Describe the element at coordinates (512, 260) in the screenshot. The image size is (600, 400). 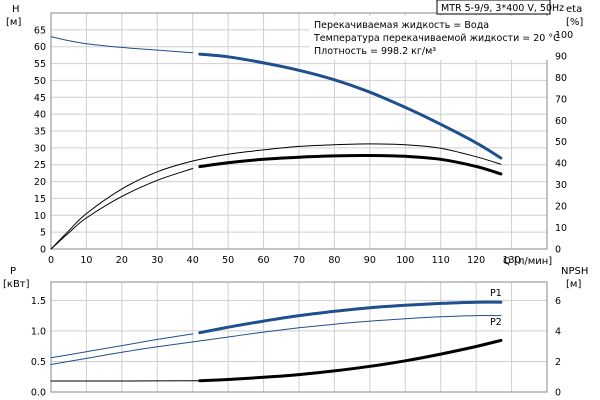
I see `x-tick-label: 130` at that location.